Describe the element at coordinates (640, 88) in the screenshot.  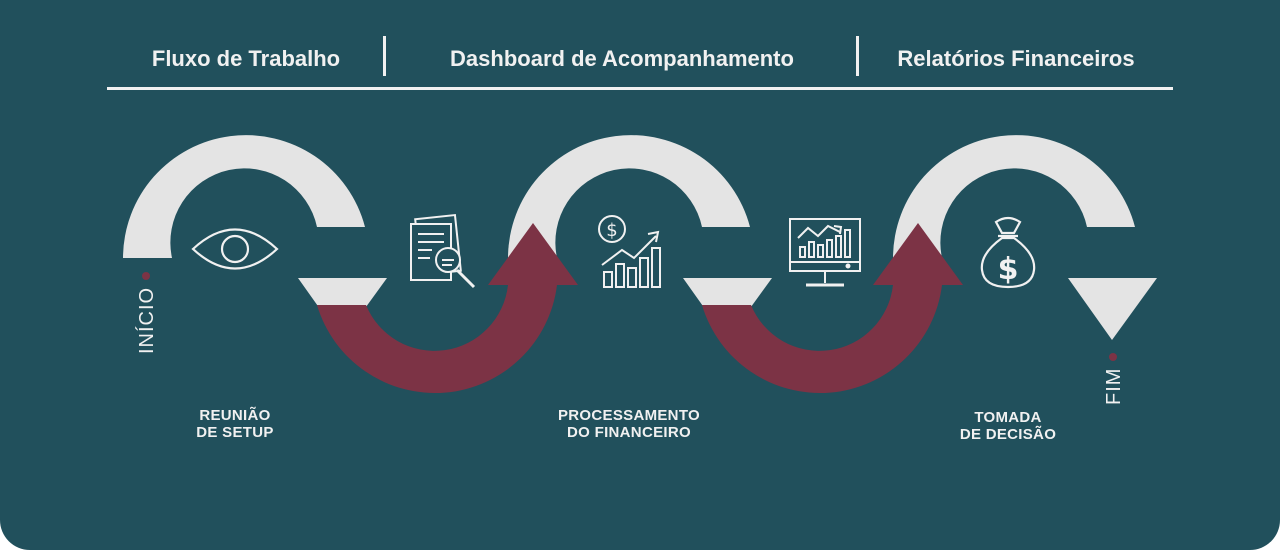
I see `header-rule` at that location.